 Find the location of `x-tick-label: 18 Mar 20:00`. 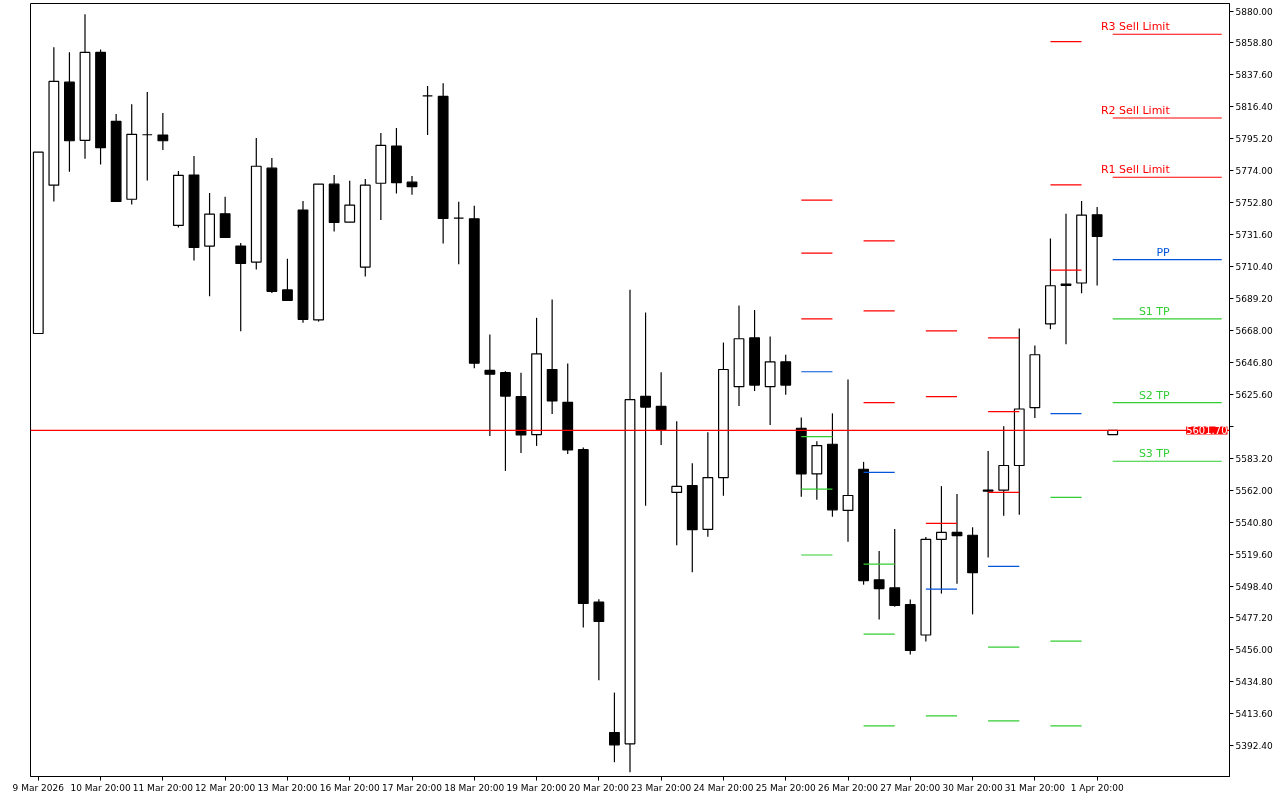

x-tick-label: 18 Mar 20:00 is located at coordinates (474, 787).